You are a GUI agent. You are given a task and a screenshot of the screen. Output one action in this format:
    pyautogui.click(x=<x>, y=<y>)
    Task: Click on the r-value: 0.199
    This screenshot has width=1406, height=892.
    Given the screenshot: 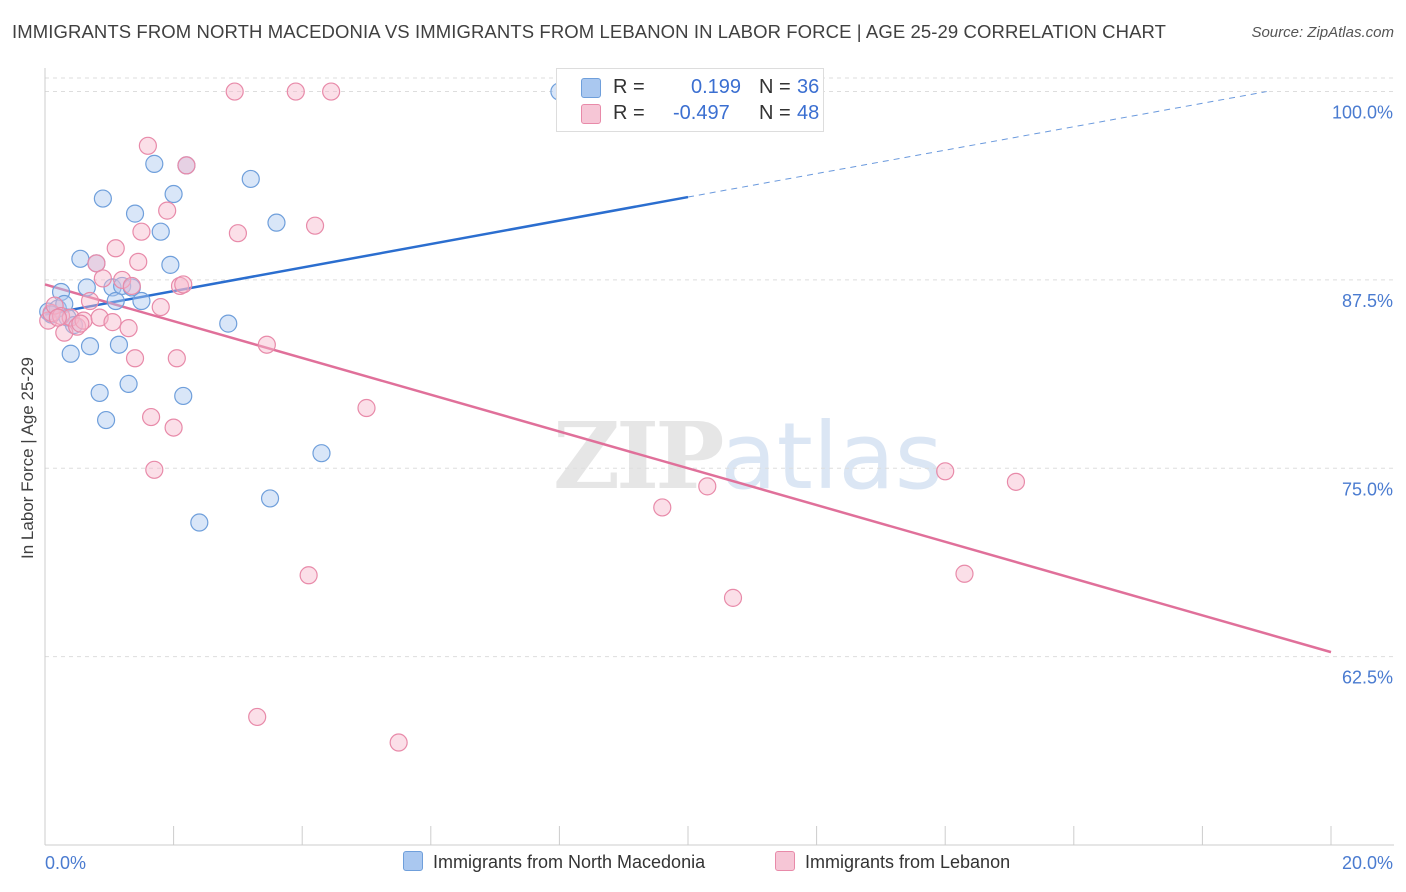 What is the action you would take?
    pyautogui.click(x=716, y=87)
    